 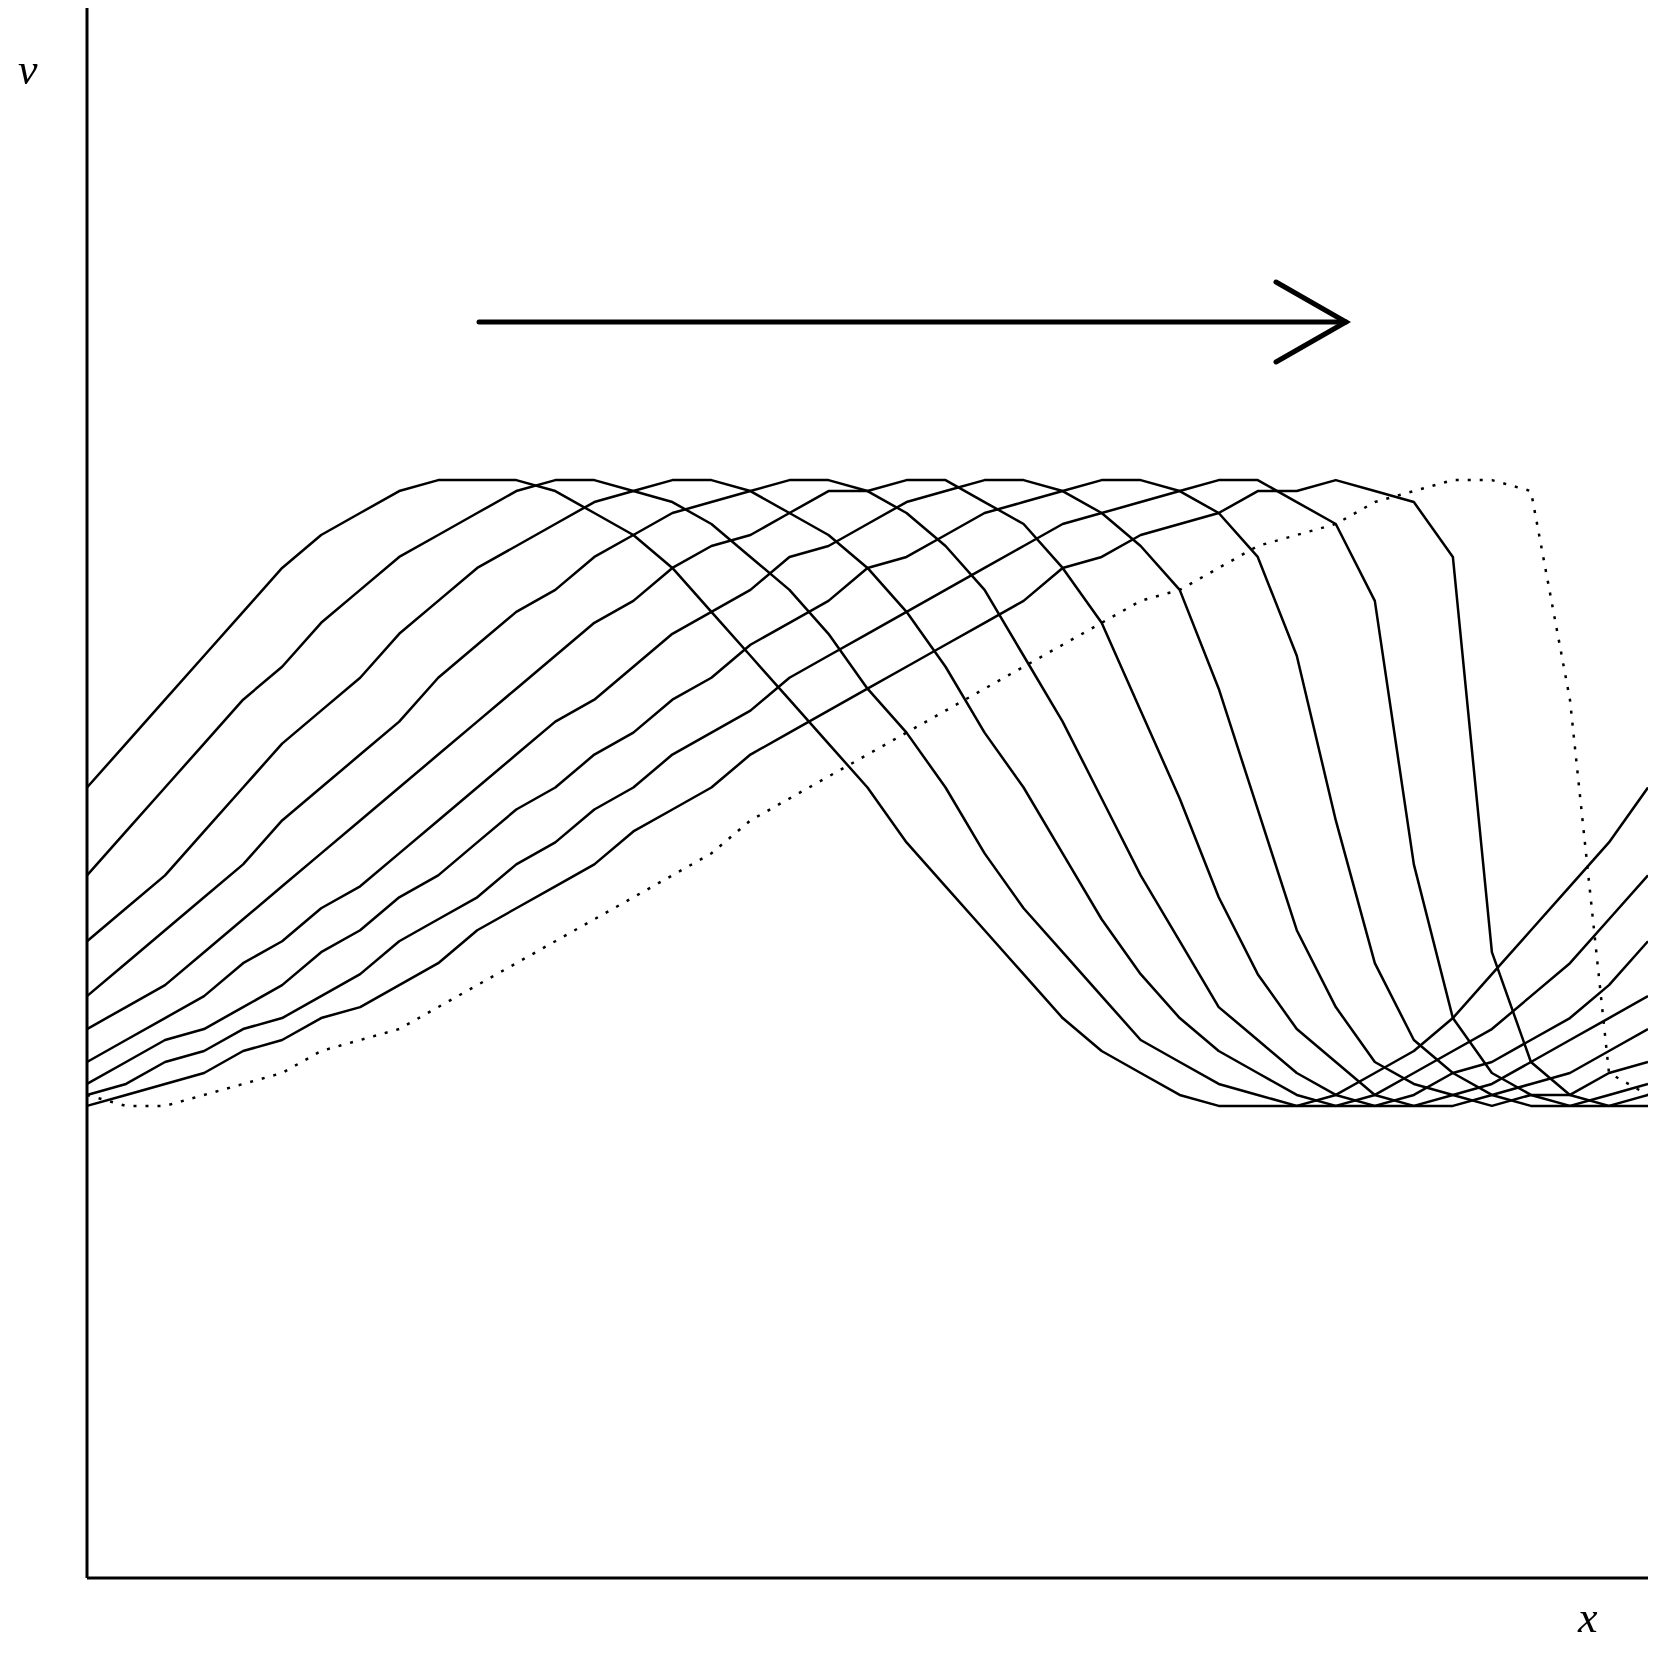 What do you see at coordinates (28, 69) in the screenshot?
I see `text: v` at bounding box center [28, 69].